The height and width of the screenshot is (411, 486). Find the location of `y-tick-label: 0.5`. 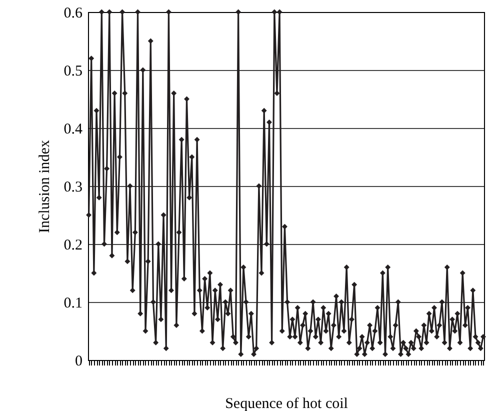

y-tick-label: 0.5 is located at coordinates (73, 72).